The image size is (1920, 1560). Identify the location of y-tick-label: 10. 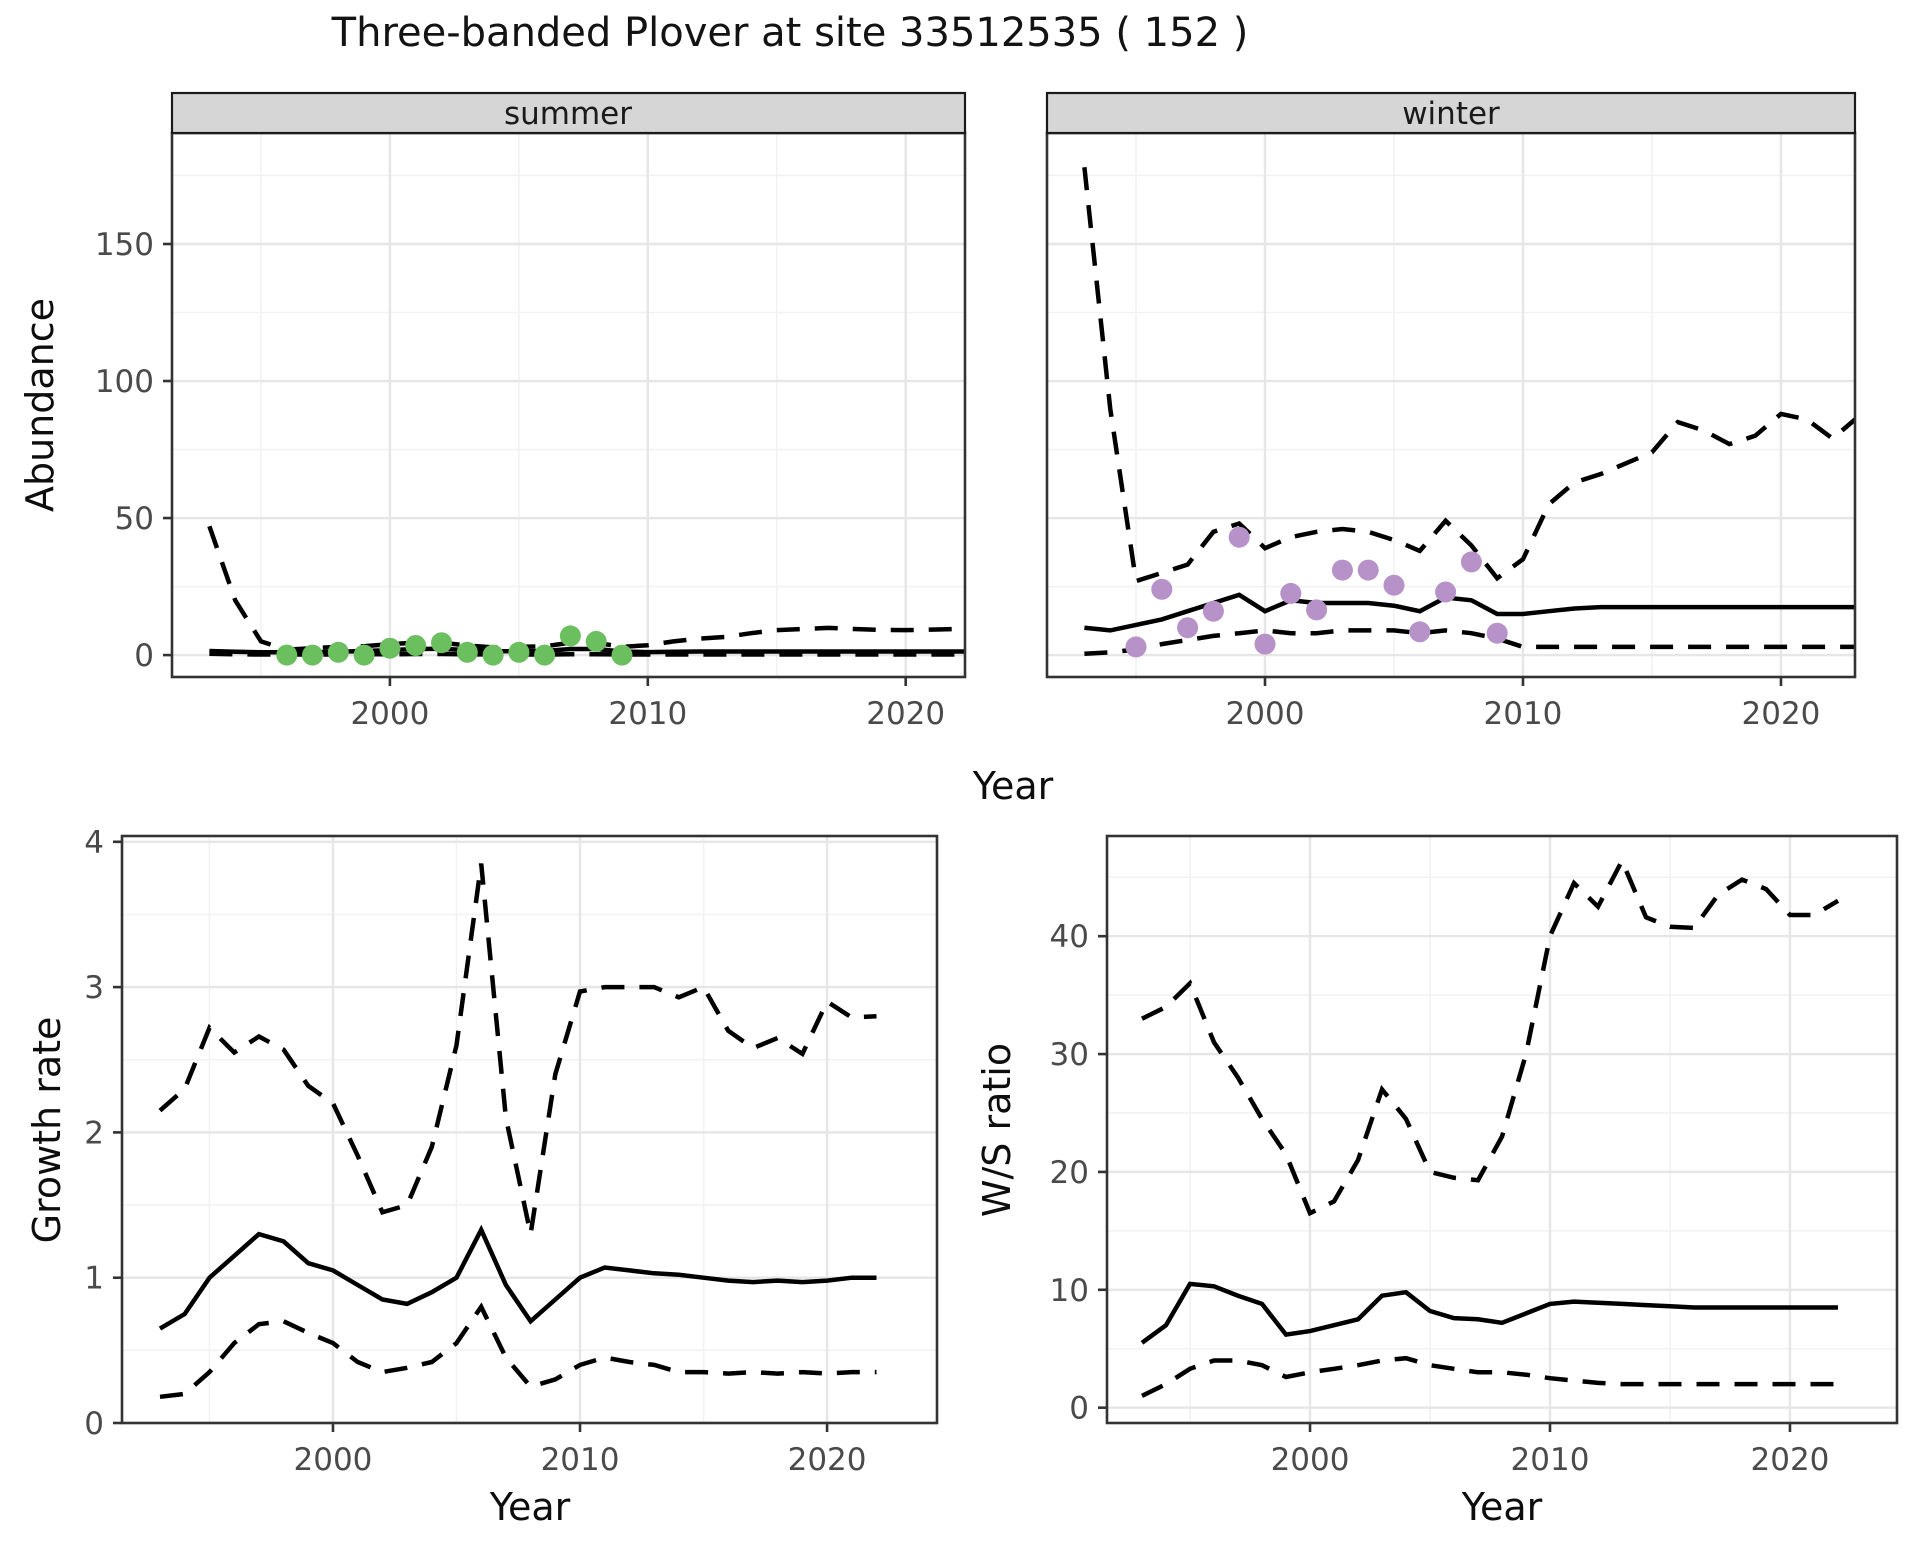
(1069, 1291).